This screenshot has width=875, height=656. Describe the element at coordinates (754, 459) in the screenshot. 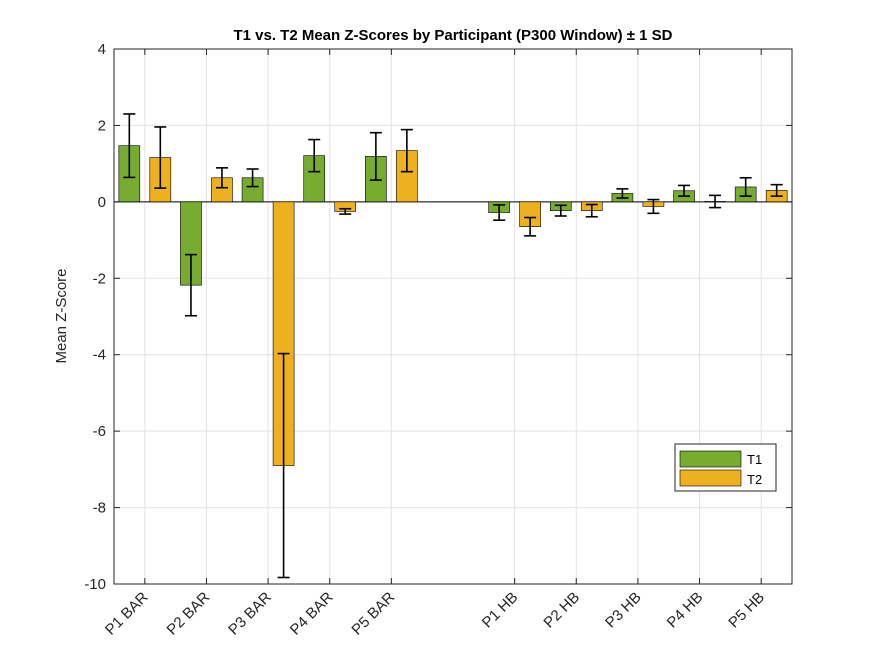

I see `legend-label-t1: T1` at that location.